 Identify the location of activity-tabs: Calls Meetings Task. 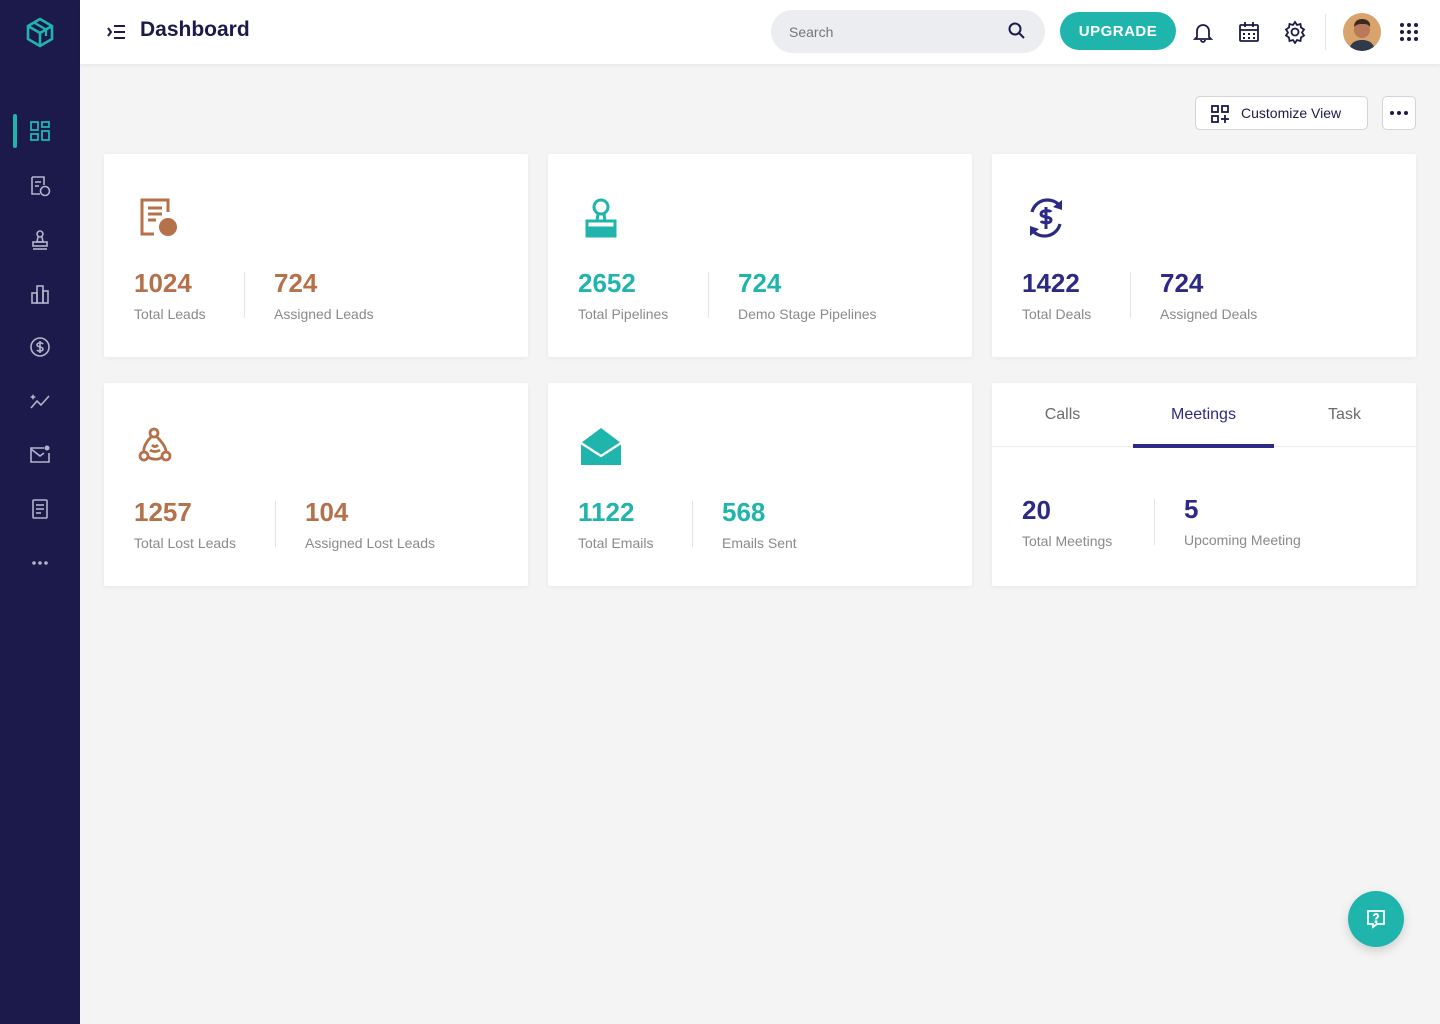
(1204, 415).